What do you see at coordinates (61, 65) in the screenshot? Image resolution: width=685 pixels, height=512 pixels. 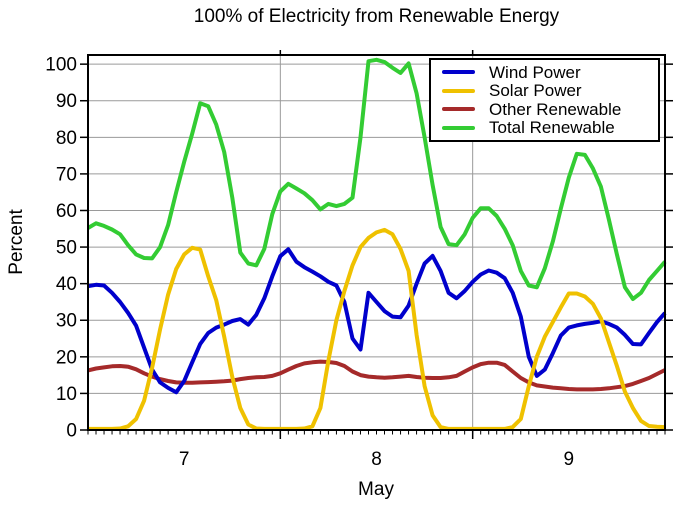 I see `y-tick-label: 100` at bounding box center [61, 65].